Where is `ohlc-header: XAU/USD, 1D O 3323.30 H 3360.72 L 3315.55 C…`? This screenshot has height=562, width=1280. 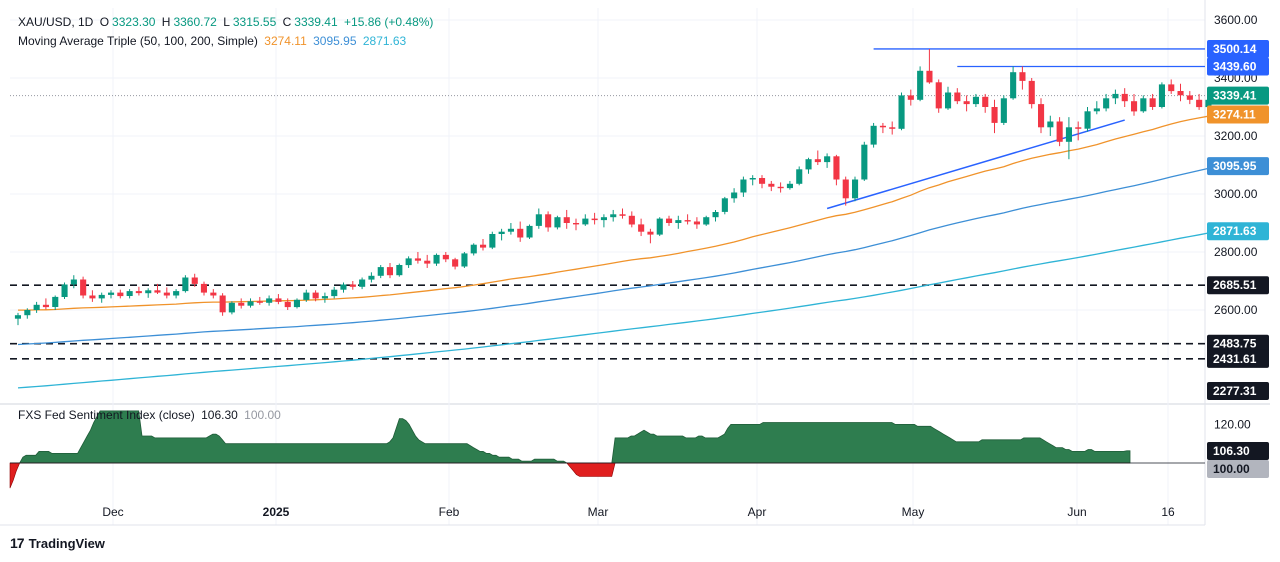 ohlc-header: XAU/USD, 1D O 3323.30 H 3360.72 L 3315.55 C… is located at coordinates (227, 22).